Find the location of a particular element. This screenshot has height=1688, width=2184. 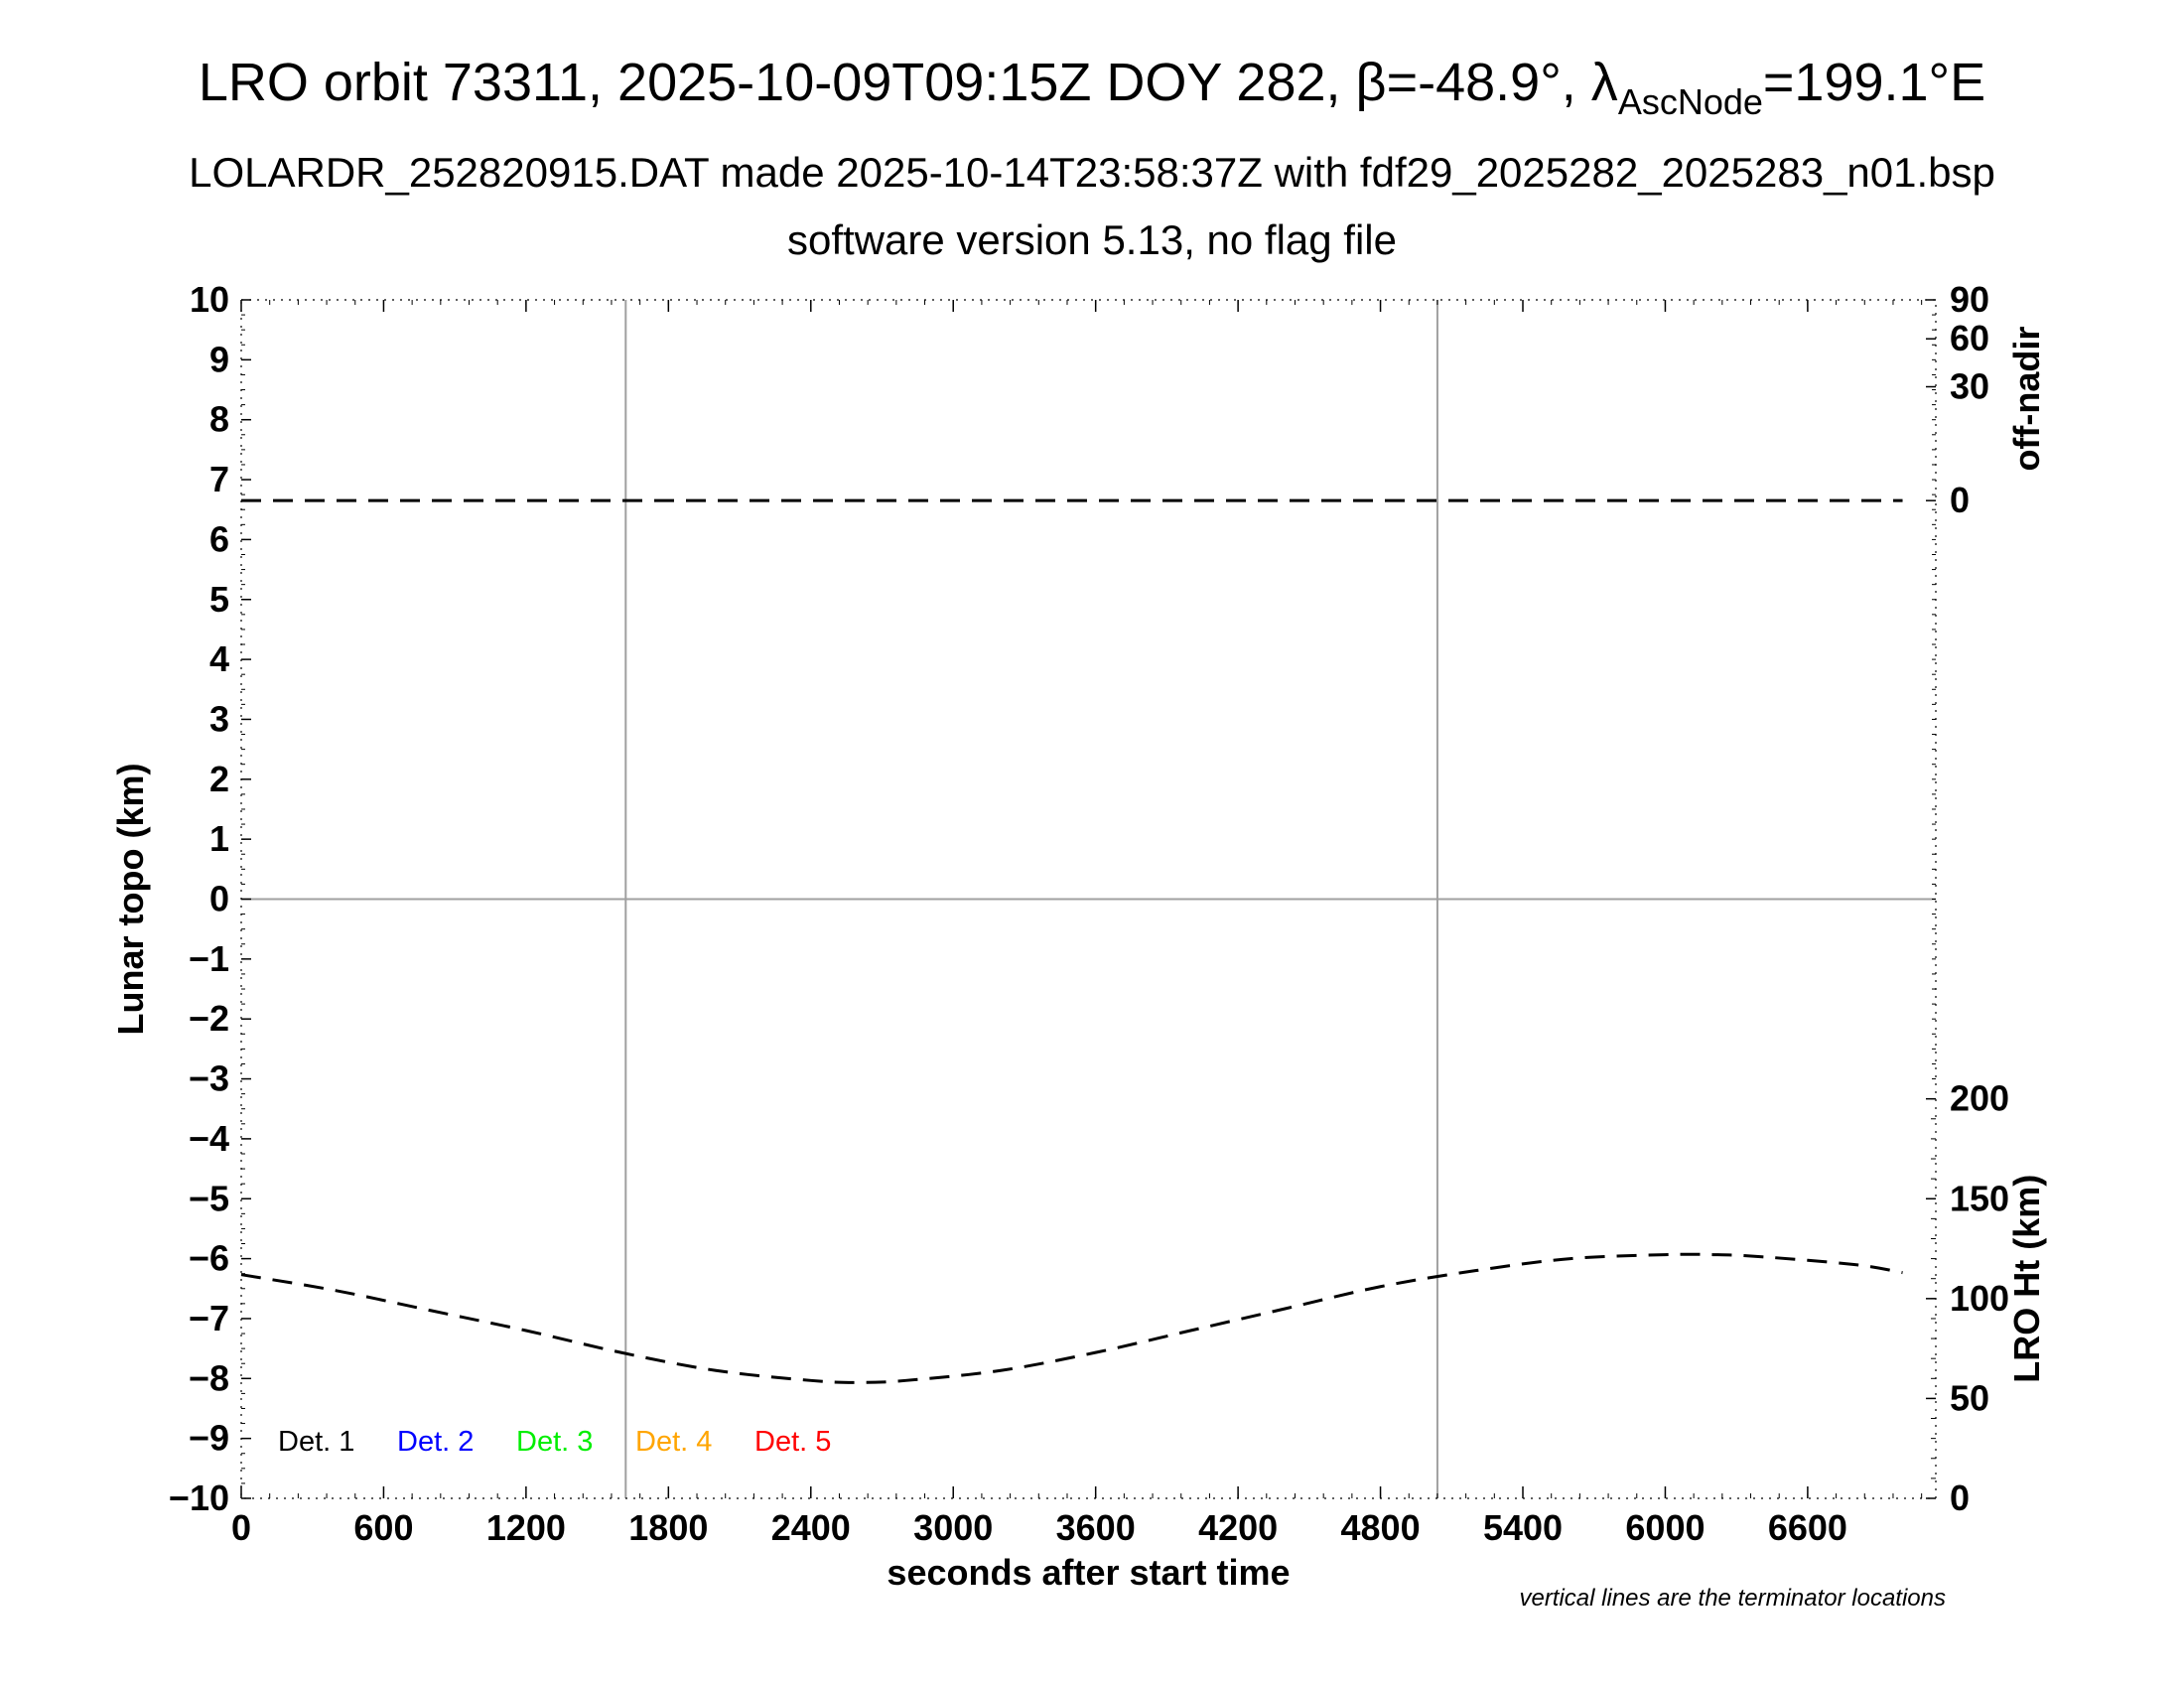

lro-ht-tick-label: 0 is located at coordinates (1960, 1497).